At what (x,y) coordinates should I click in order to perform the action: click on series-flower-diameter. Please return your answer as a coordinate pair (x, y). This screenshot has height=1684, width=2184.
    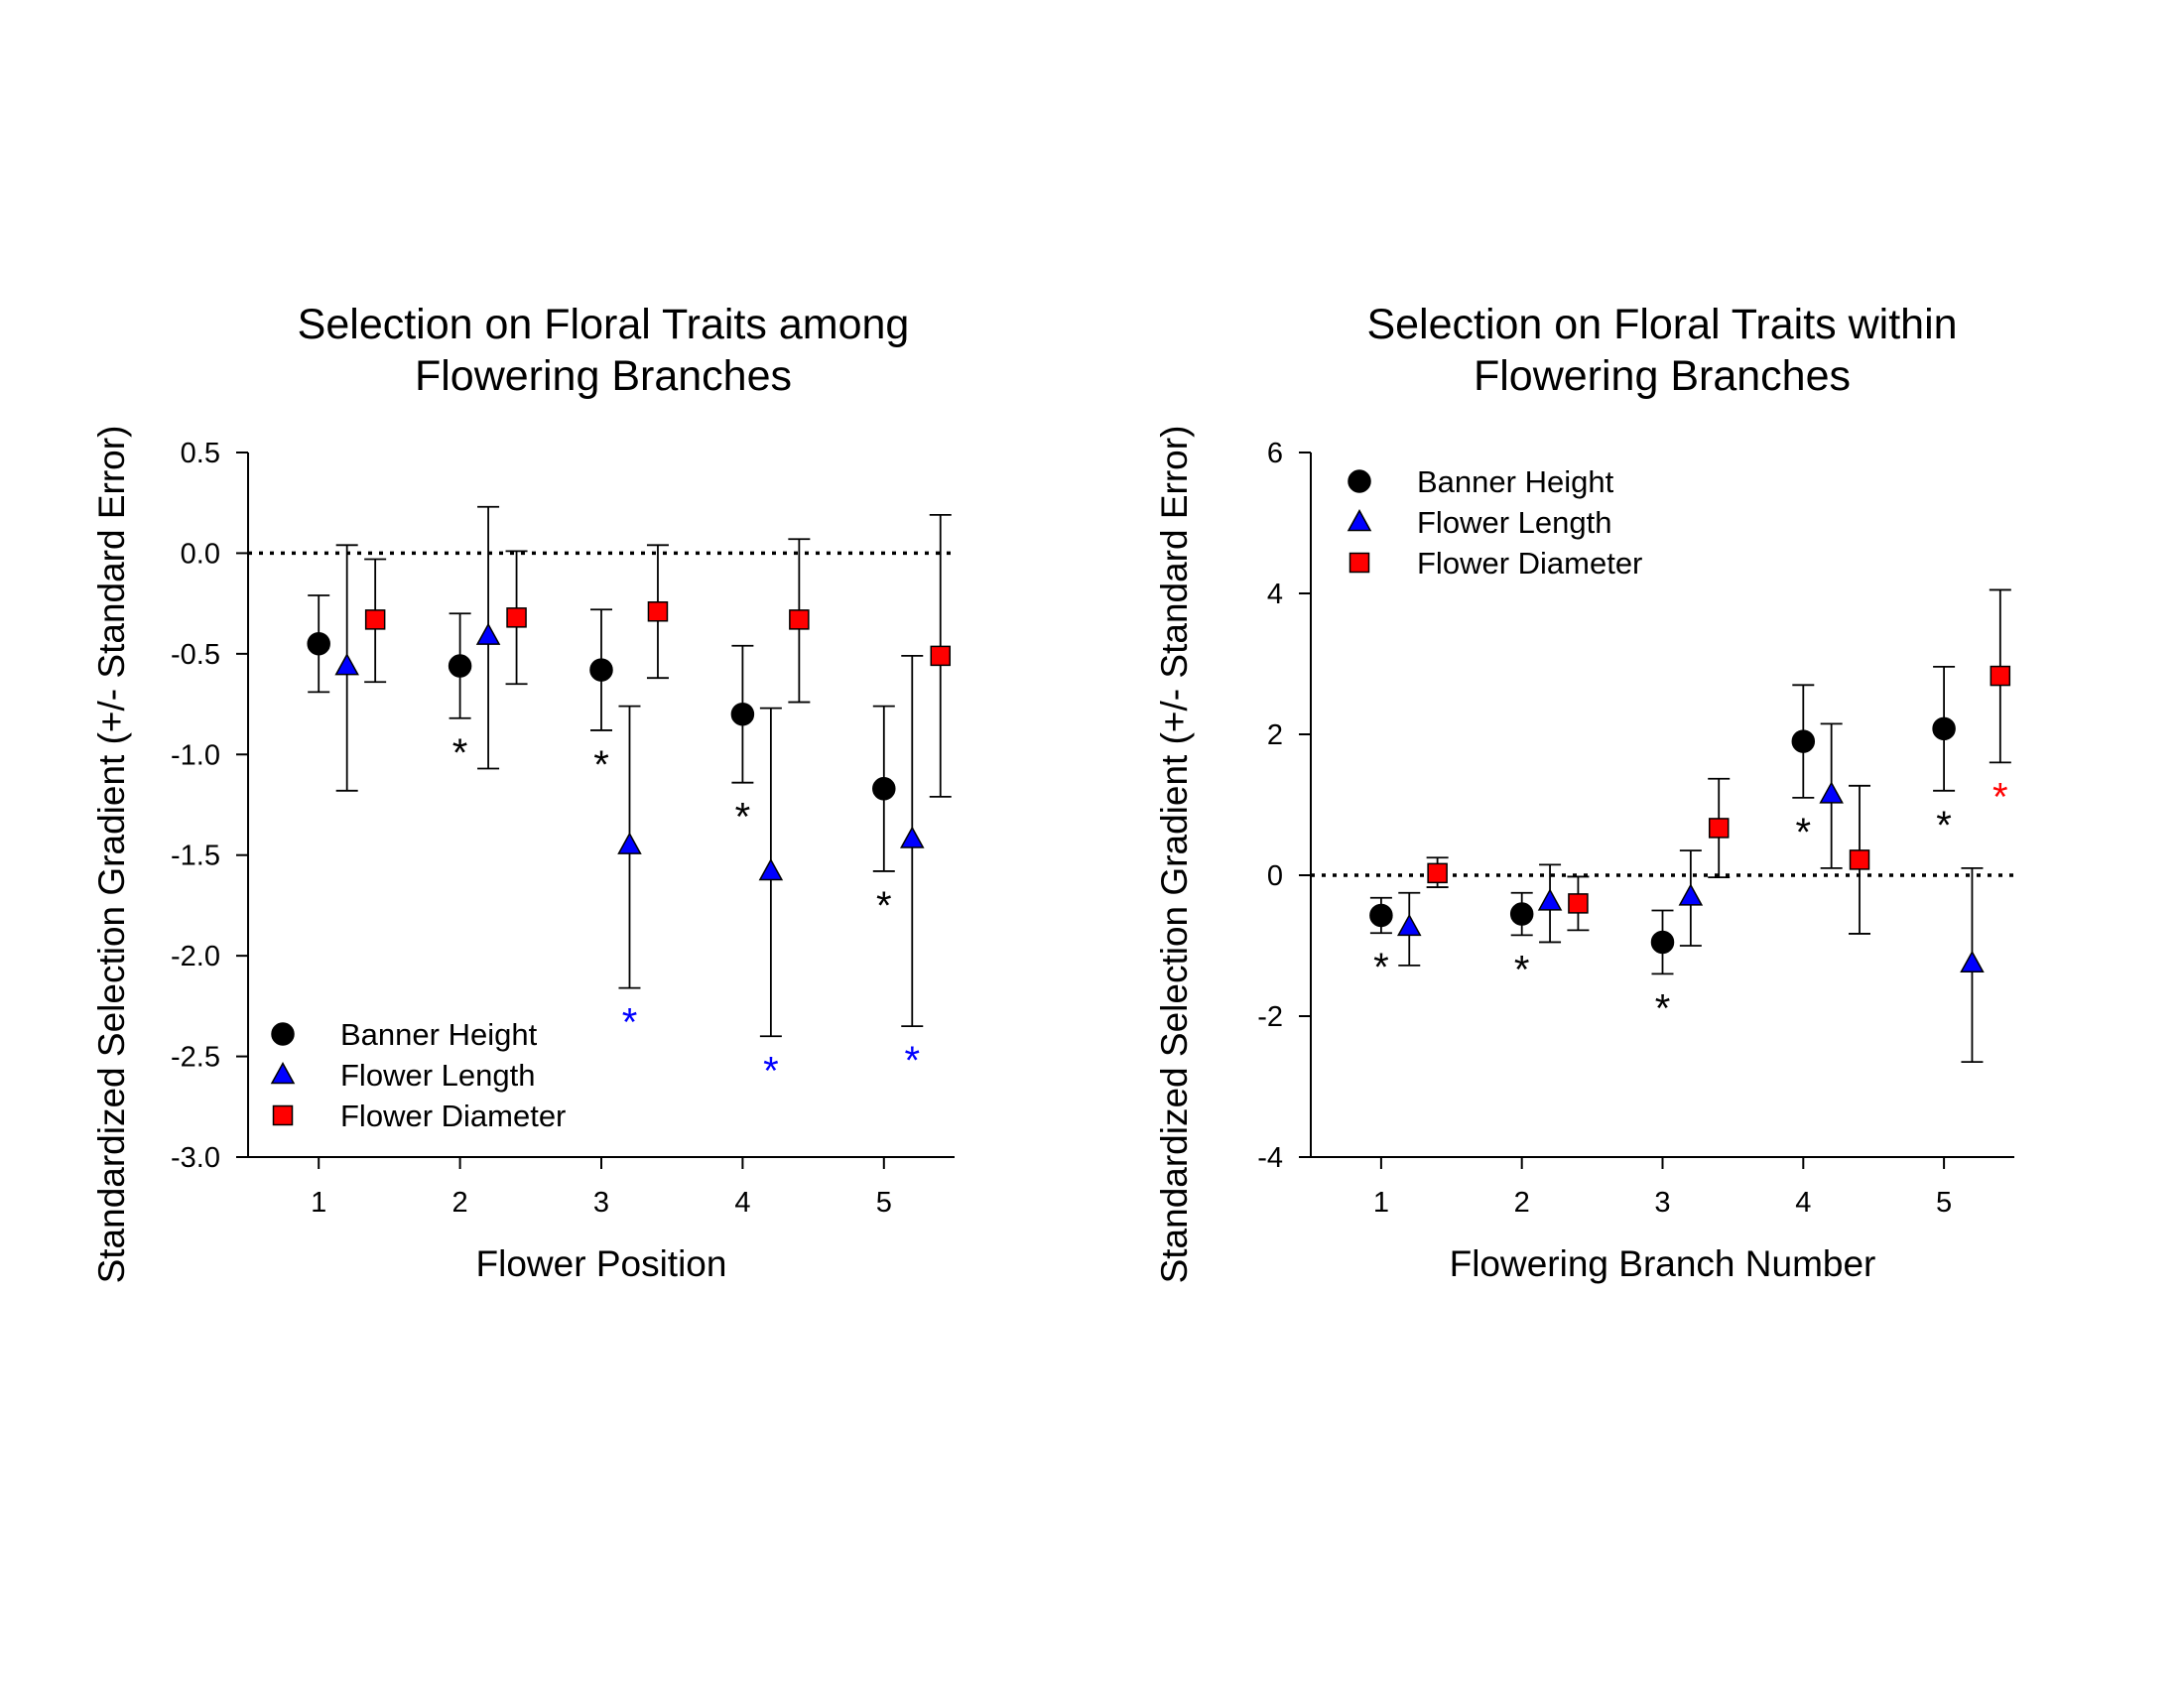
    Looking at the image, I should click on (658, 655).